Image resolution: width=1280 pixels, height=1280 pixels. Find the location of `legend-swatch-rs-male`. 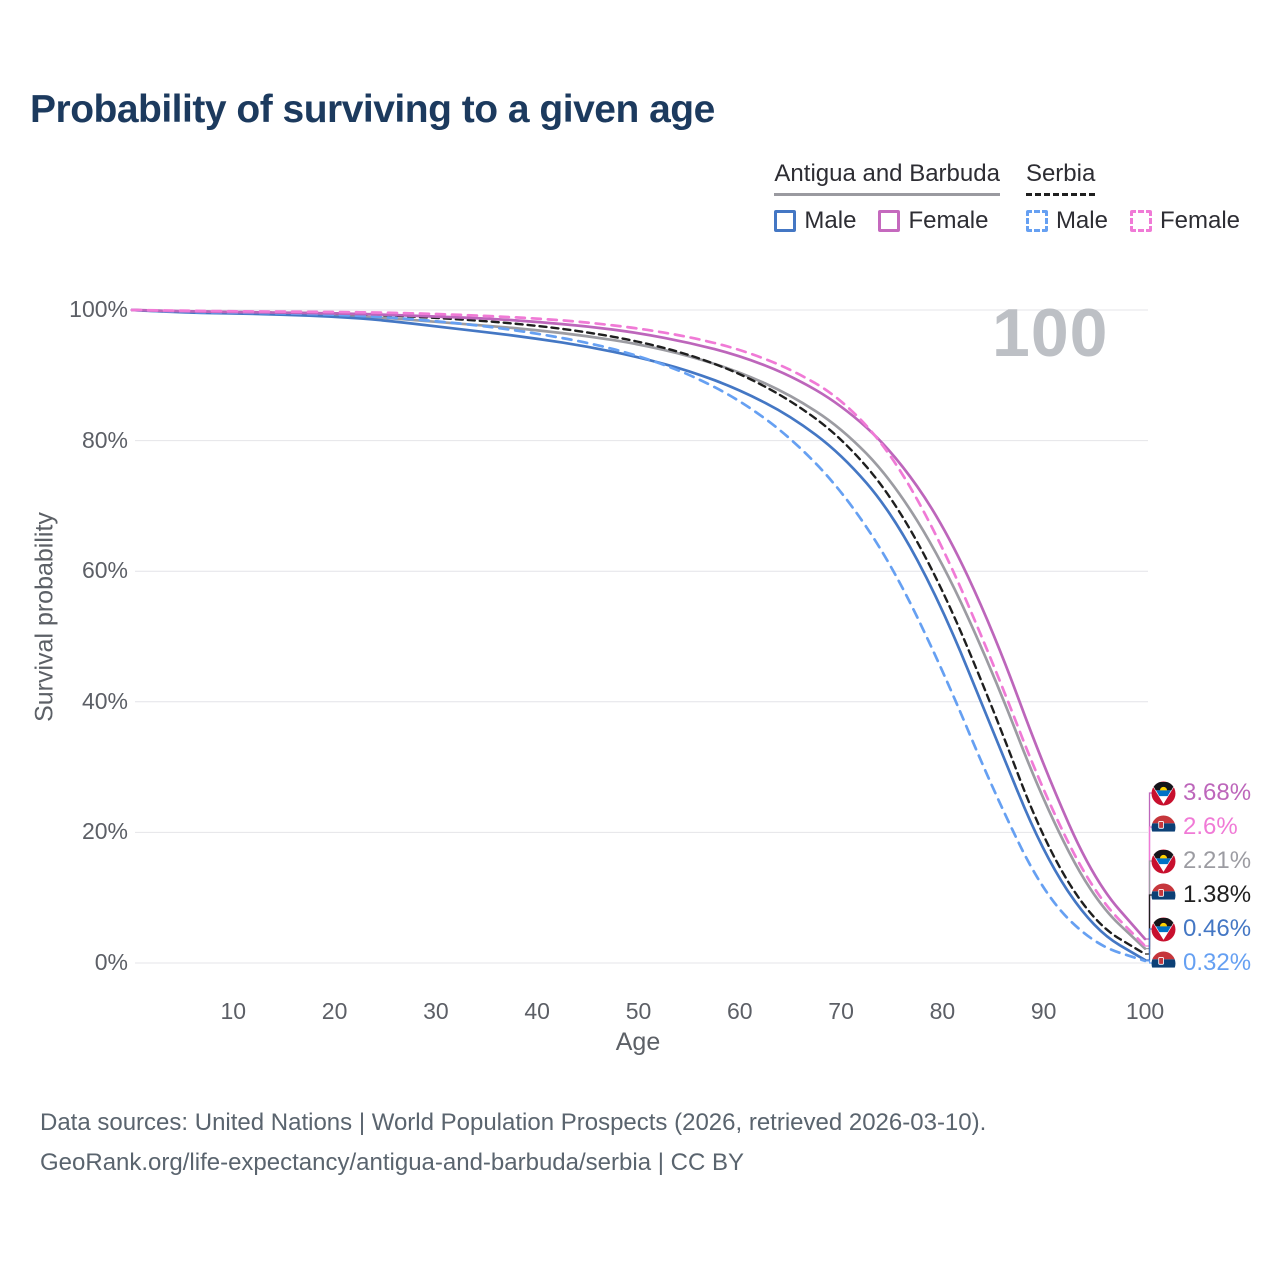

legend-swatch-rs-male is located at coordinates (1036, 221).